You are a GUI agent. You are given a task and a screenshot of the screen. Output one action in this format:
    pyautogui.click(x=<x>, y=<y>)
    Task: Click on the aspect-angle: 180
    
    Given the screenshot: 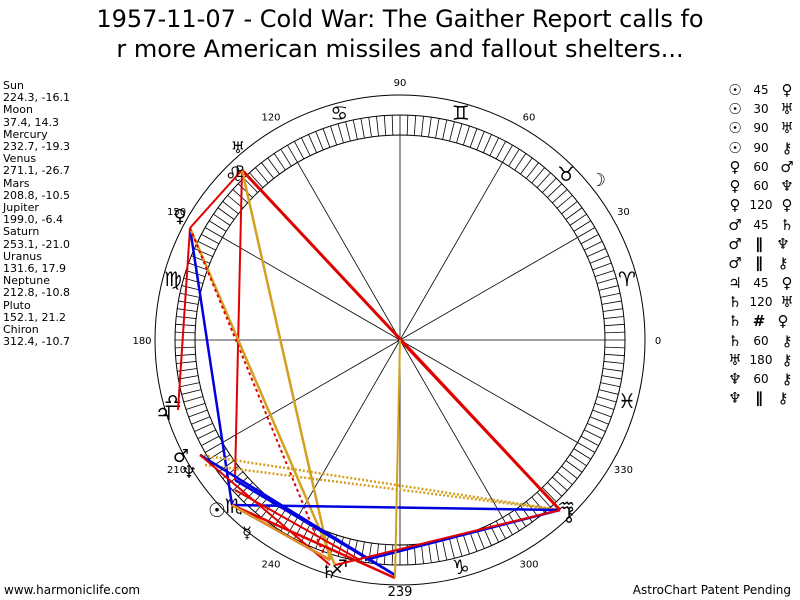 What is the action you would take?
    pyautogui.click(x=761, y=359)
    